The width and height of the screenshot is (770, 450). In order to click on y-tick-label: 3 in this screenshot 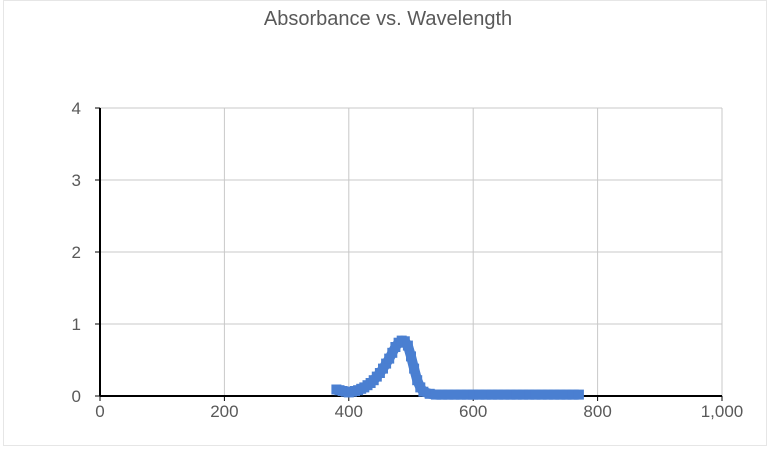, I will do `click(76, 180)`.